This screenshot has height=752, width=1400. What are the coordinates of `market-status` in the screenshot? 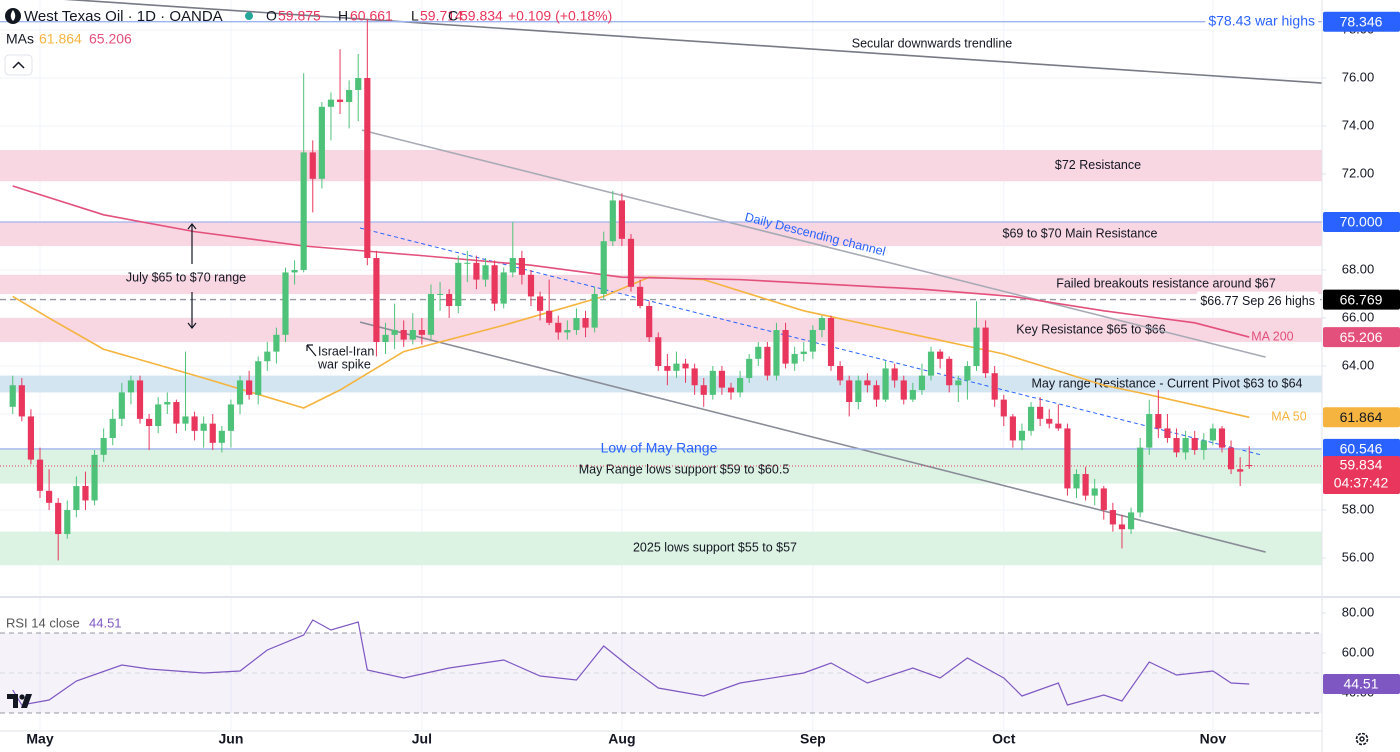 It's located at (249, 16).